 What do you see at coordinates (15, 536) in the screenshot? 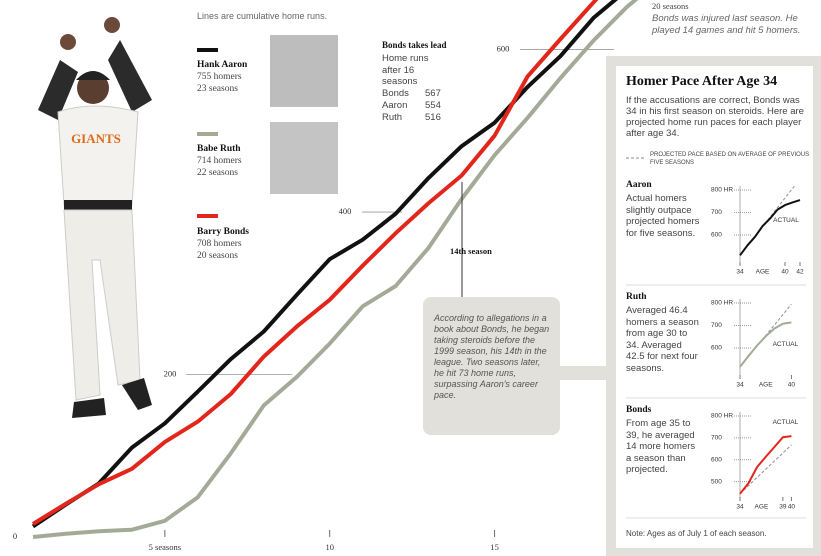
I see `y-tick-label: 0` at bounding box center [15, 536].